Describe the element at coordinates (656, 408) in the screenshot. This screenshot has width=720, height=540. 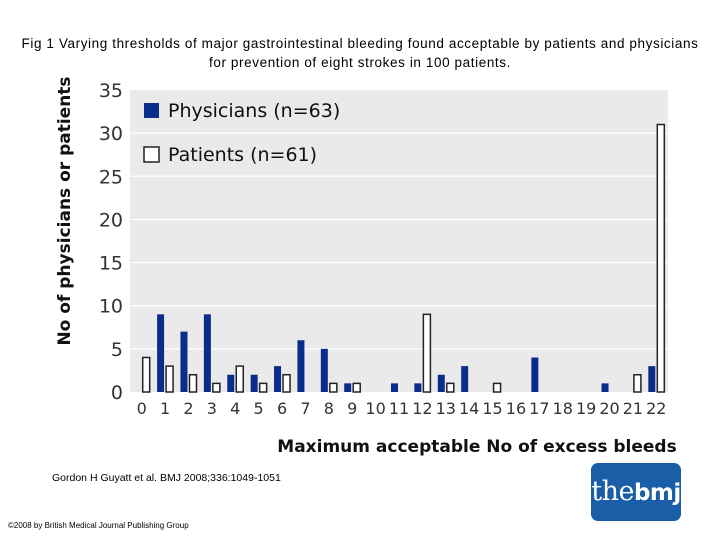
I see `x-tick-label: 22` at that location.